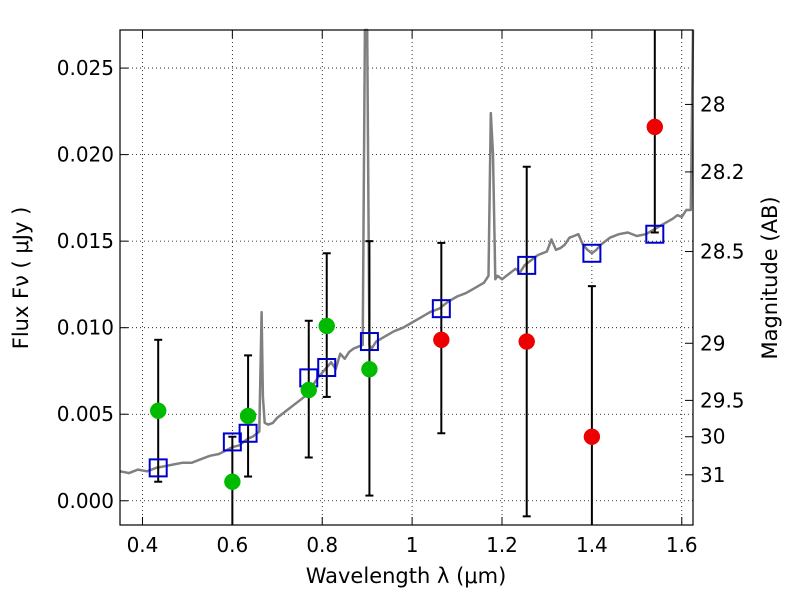 Image resolution: width=800 pixels, height=600 pixels. What do you see at coordinates (592, 545) in the screenshot?
I see `x-tick-label: 1.4` at bounding box center [592, 545].